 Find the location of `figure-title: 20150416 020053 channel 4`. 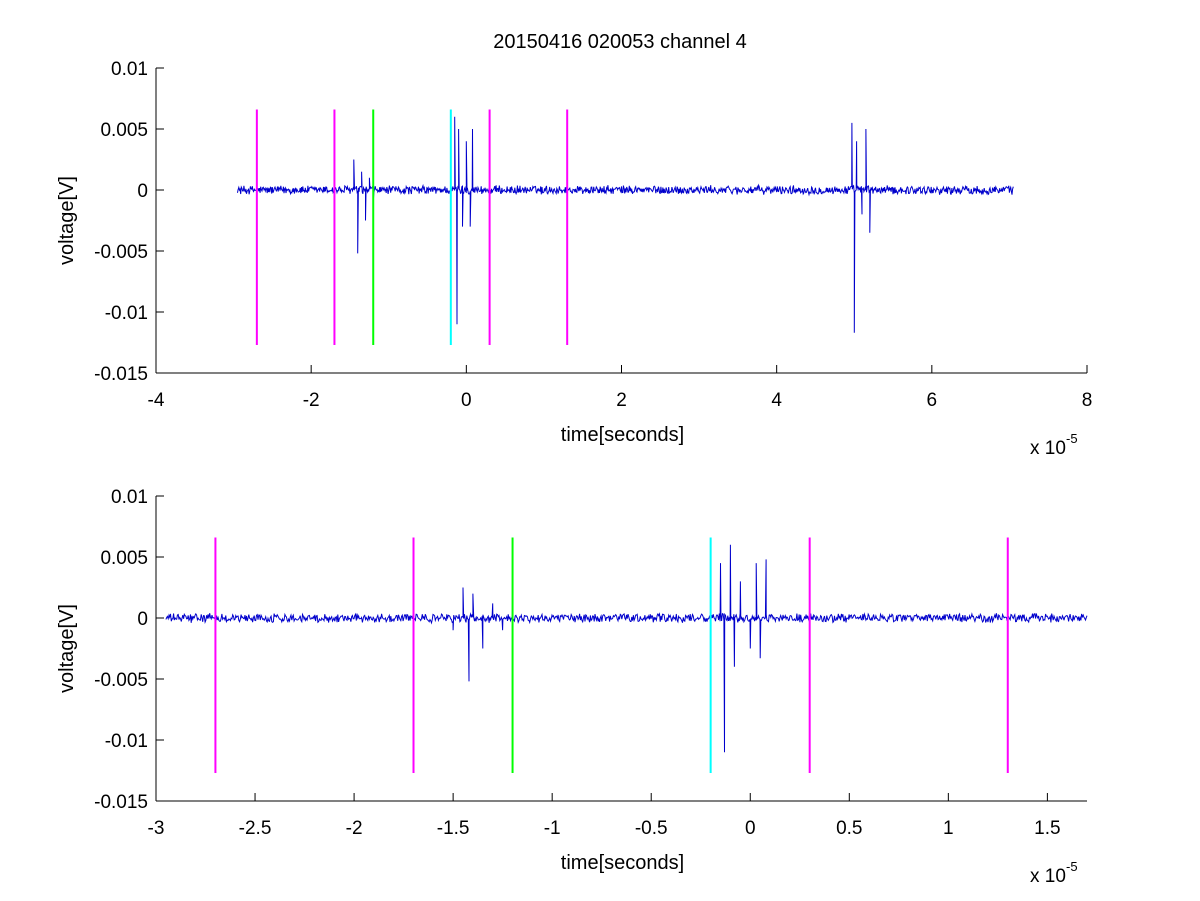

figure-title: 20150416 020053 channel 4 is located at coordinates (620, 42).